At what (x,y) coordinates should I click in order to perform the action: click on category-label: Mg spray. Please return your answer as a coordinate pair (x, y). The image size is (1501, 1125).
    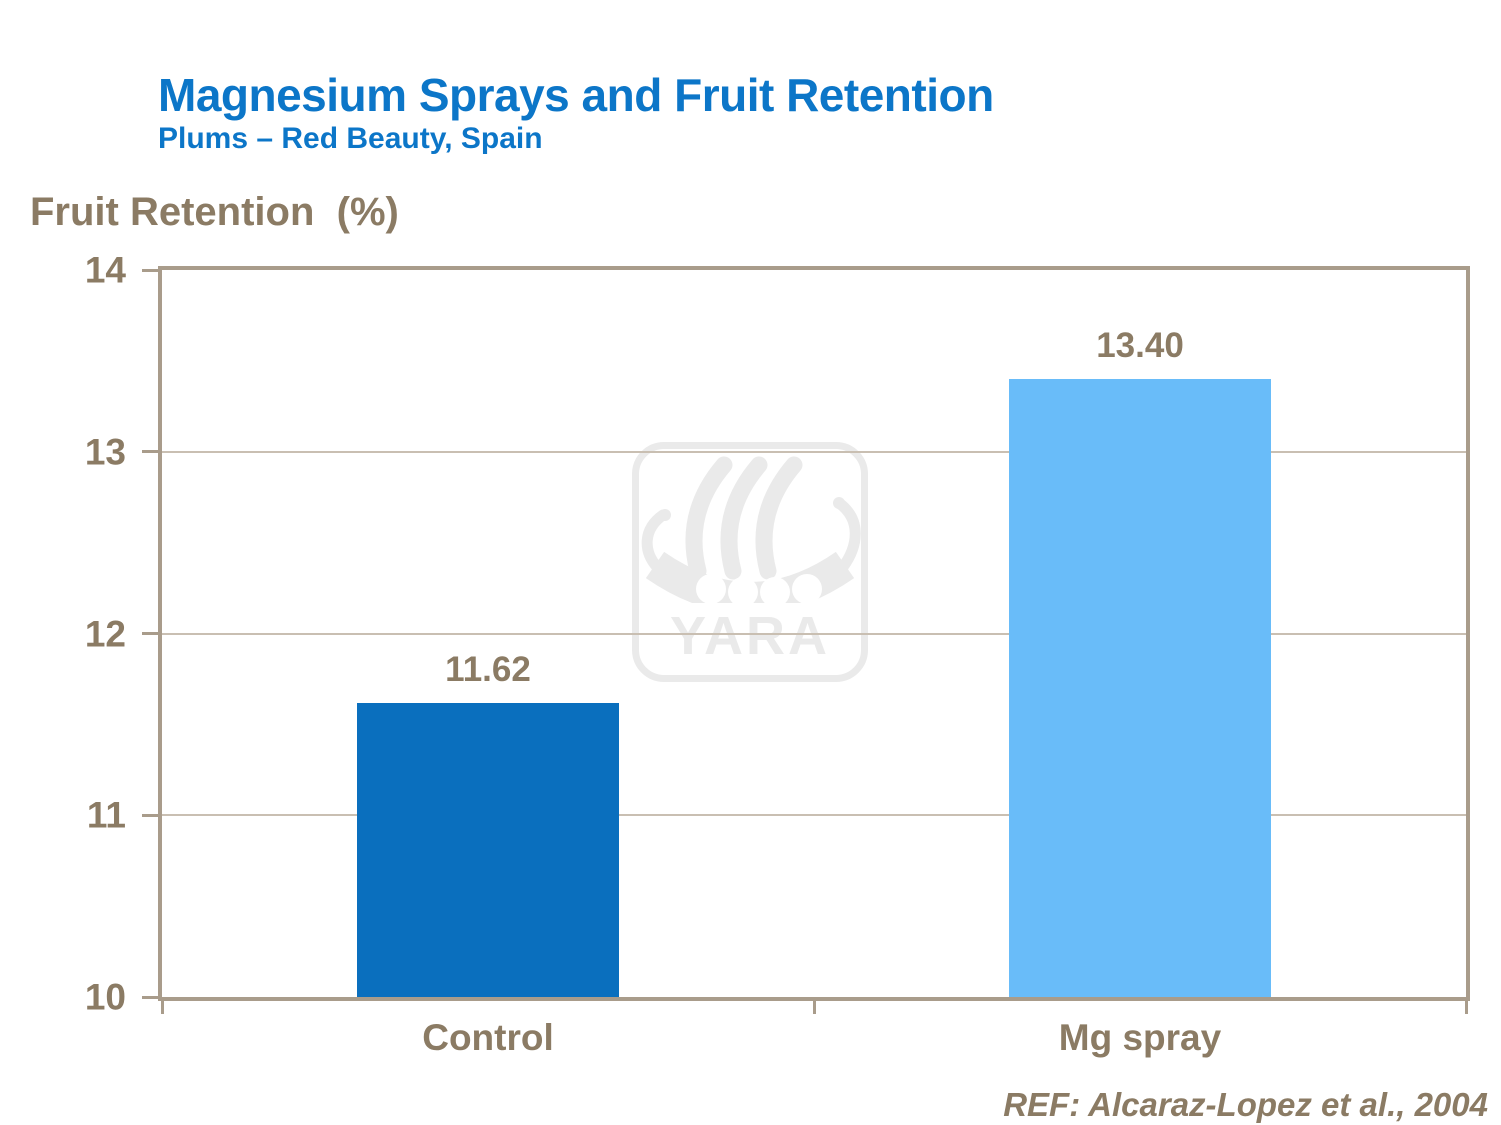
    Looking at the image, I should click on (1140, 1037).